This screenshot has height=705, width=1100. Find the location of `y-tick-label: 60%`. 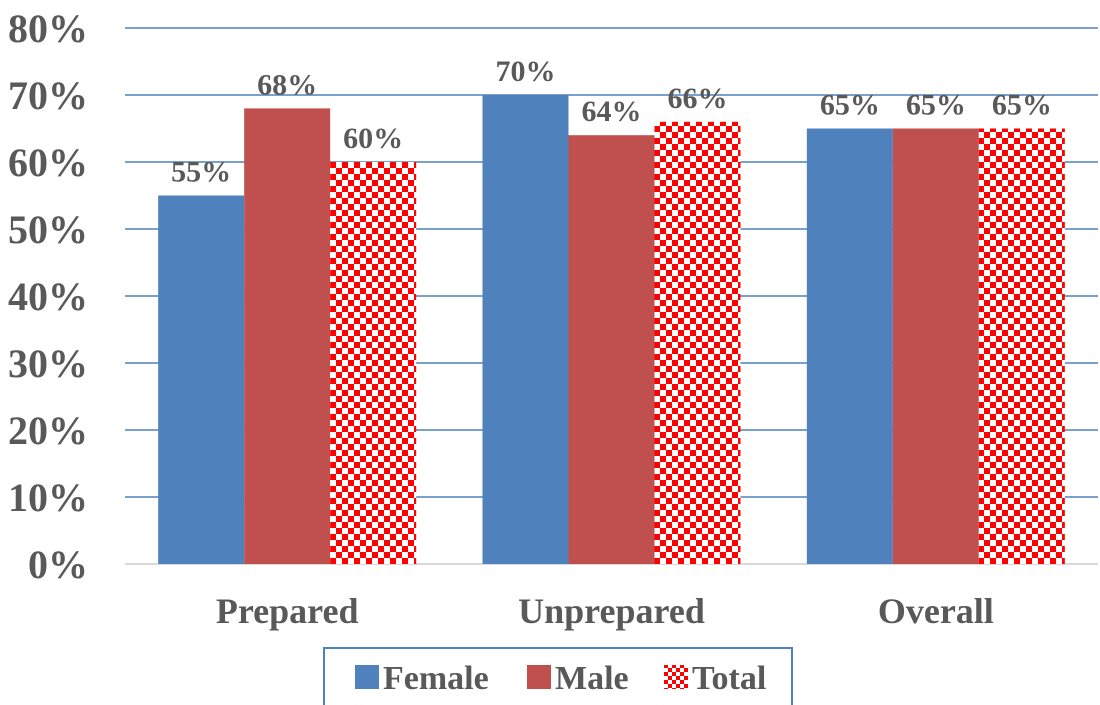

y-tick-label: 60% is located at coordinates (48, 162).